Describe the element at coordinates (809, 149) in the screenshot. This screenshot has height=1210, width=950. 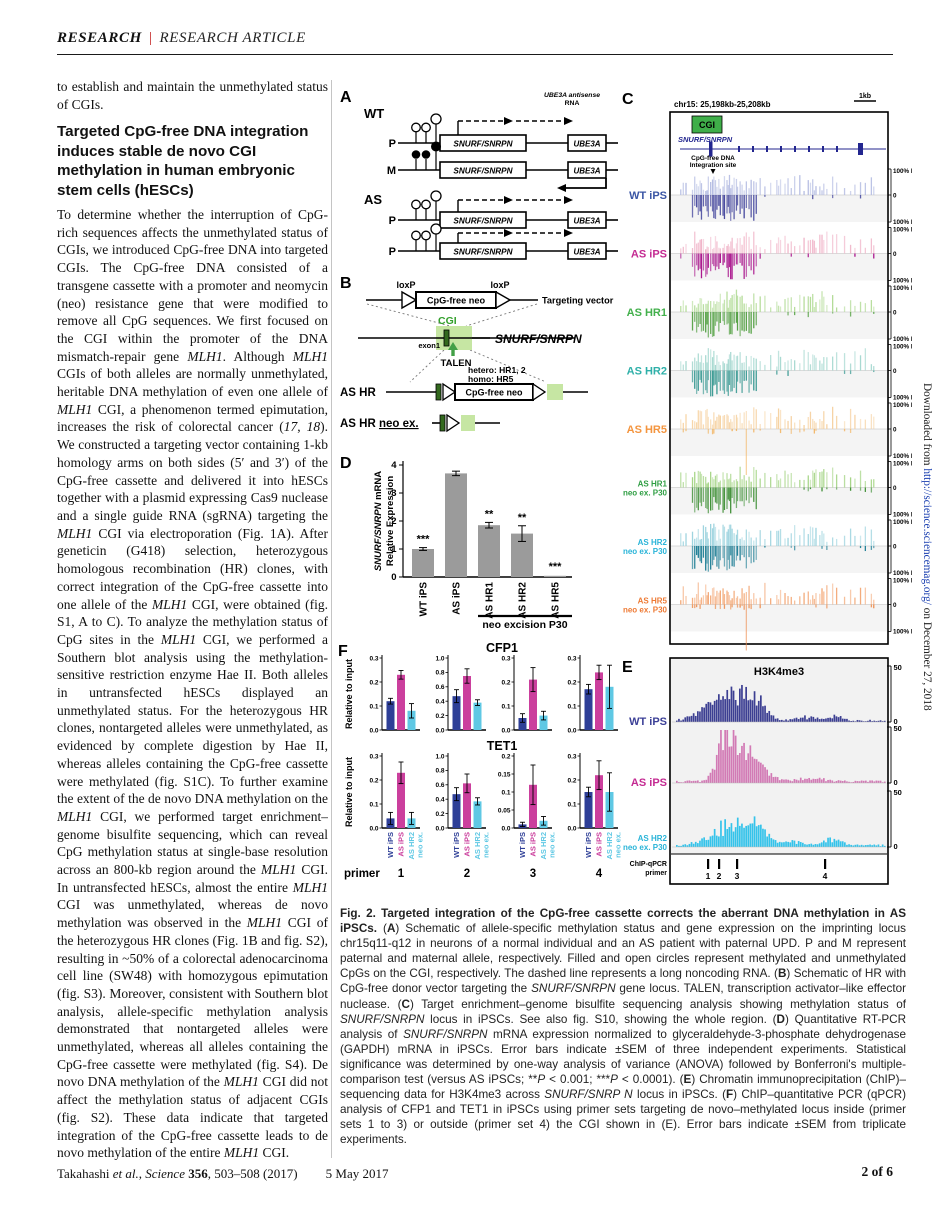
I see `exon-icon` at that location.